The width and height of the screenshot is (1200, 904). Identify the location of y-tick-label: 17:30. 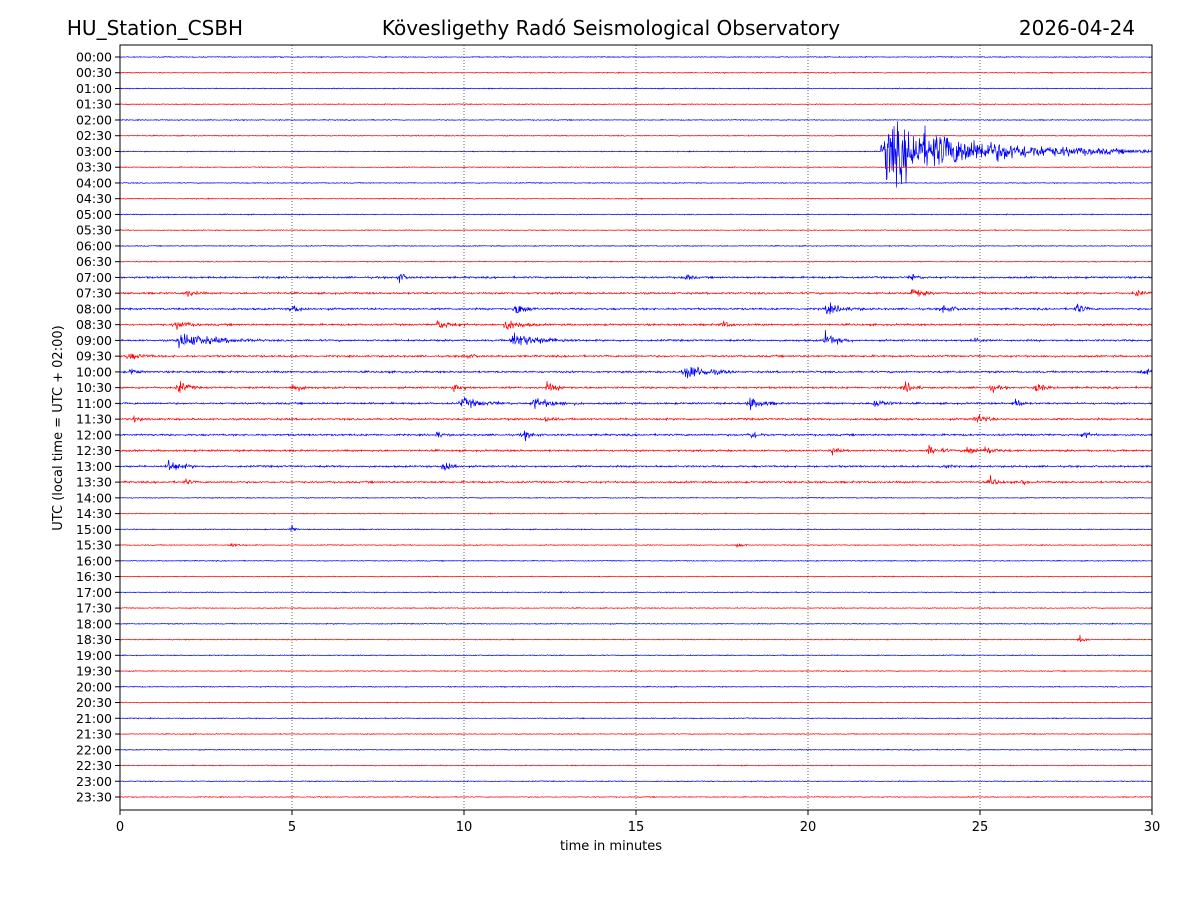
(94, 608).